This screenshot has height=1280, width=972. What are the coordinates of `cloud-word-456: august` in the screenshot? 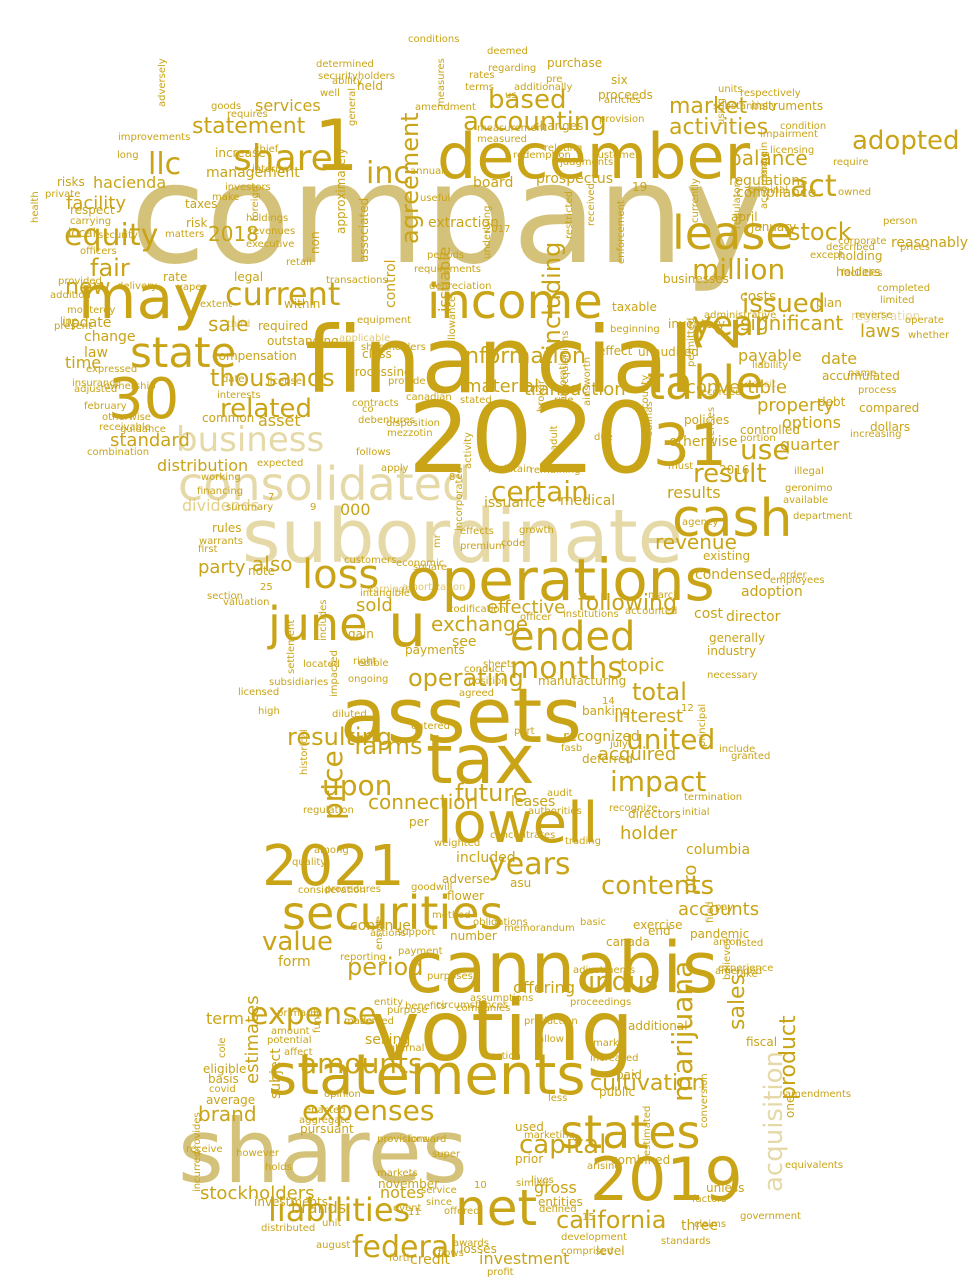 It's located at (333, 1245).